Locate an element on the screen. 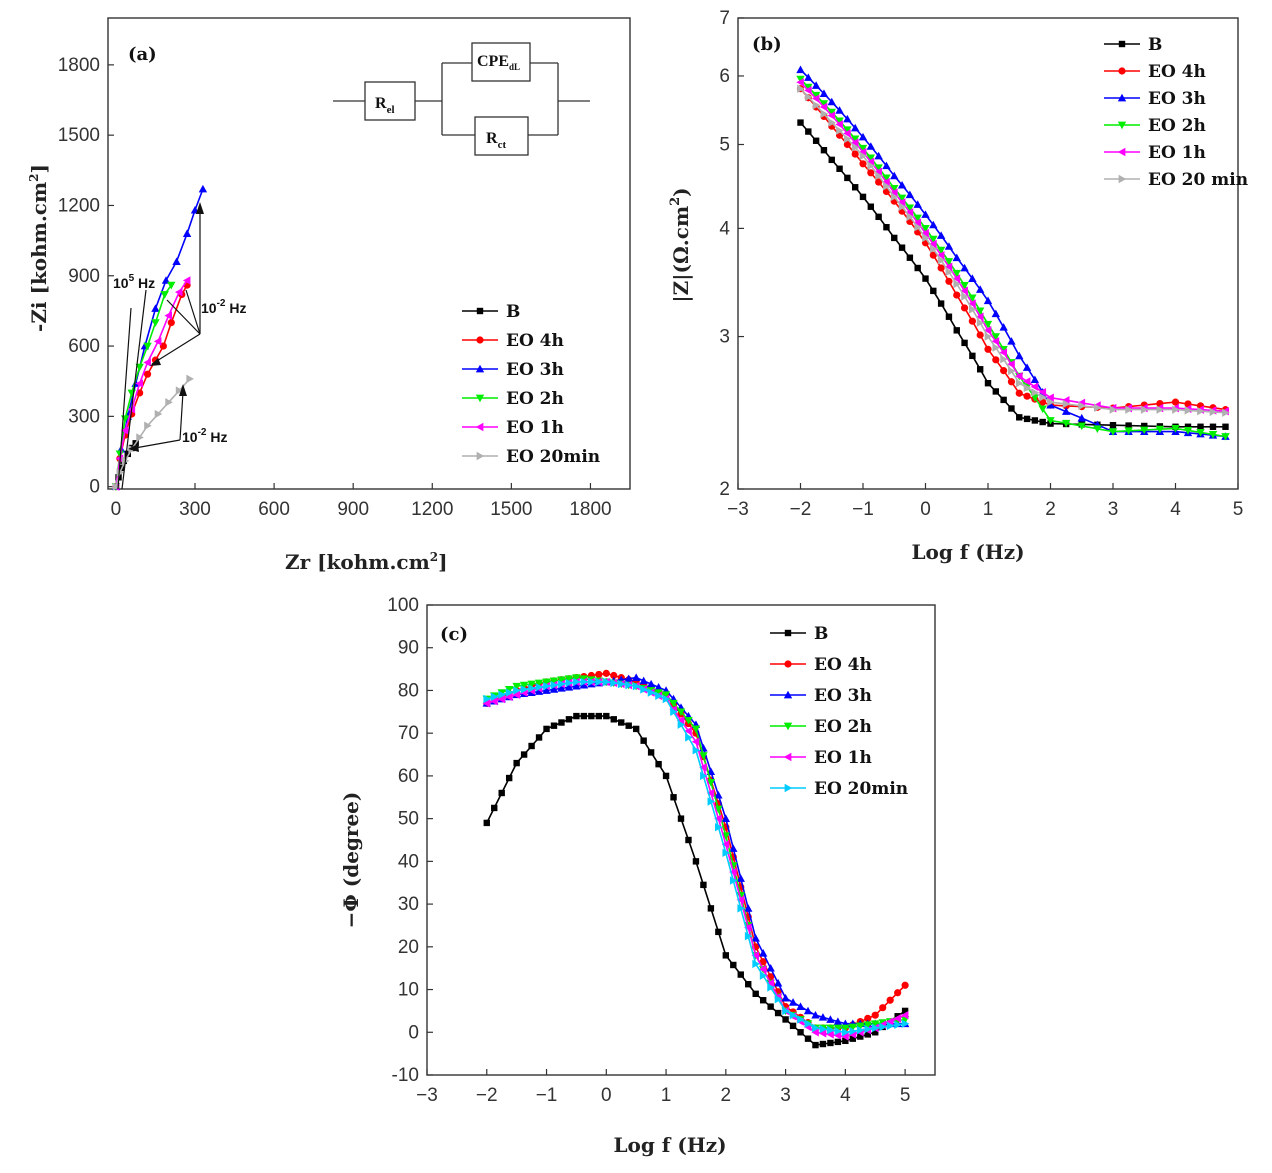  legend-label: EO 3h is located at coordinates (535, 370).